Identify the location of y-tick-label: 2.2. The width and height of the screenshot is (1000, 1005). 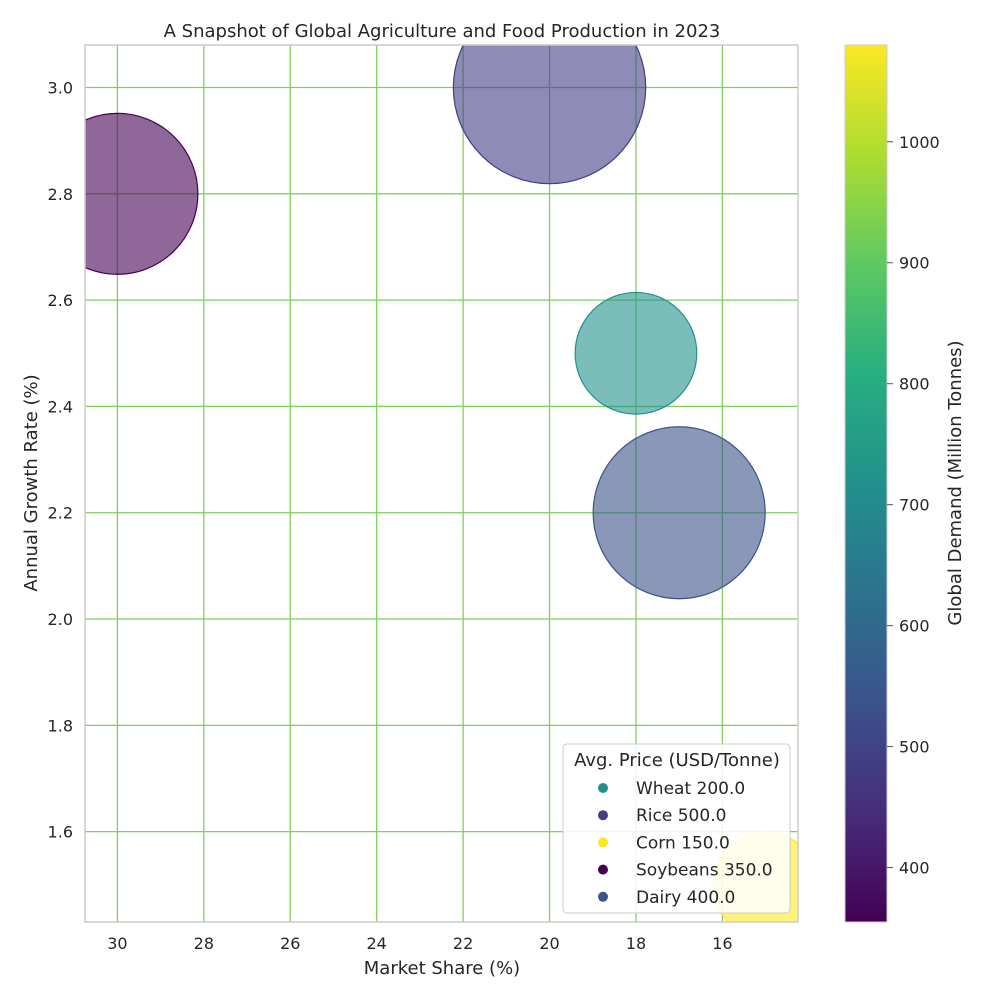
(60, 513).